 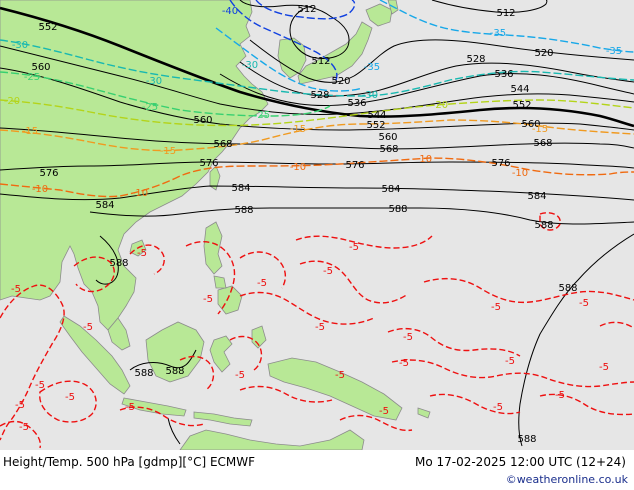 I want to click on land-australia, so click(x=272, y=439).